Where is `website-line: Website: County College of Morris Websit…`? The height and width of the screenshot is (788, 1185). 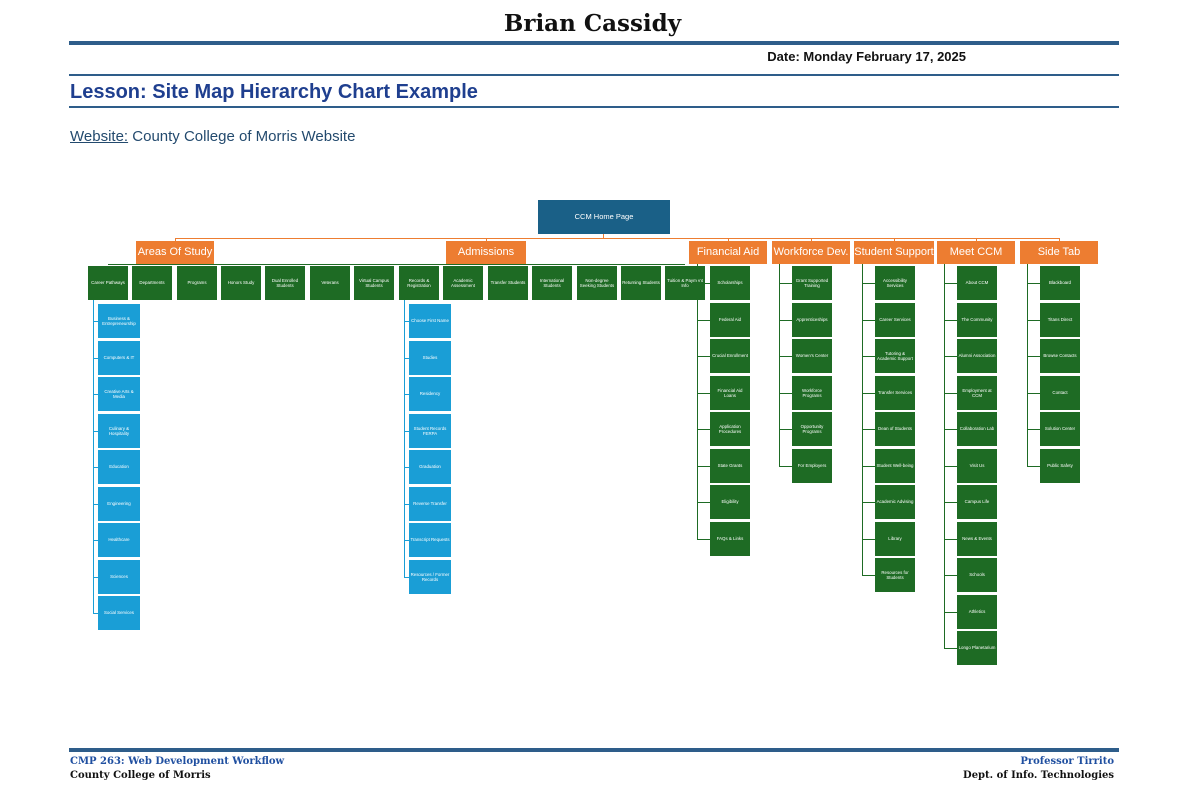 website-line: Website: County College of Morris Websit… is located at coordinates (212, 136).